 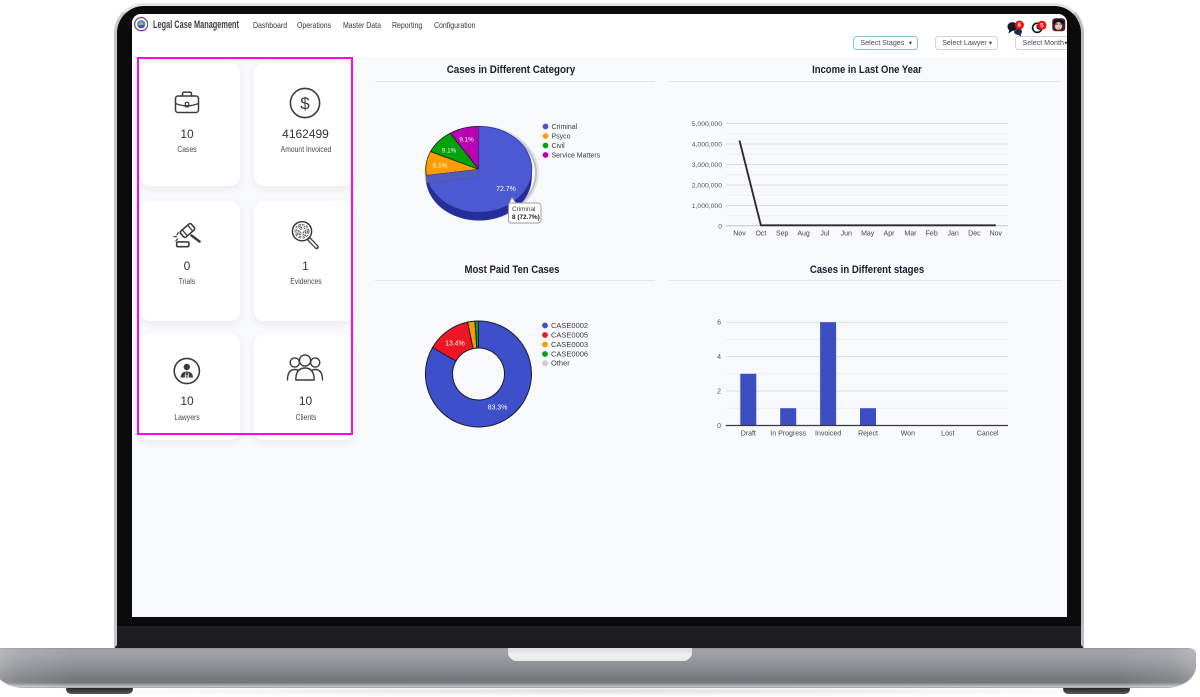 What do you see at coordinates (846, 234) in the screenshot?
I see `svg-text: Jun` at bounding box center [846, 234].